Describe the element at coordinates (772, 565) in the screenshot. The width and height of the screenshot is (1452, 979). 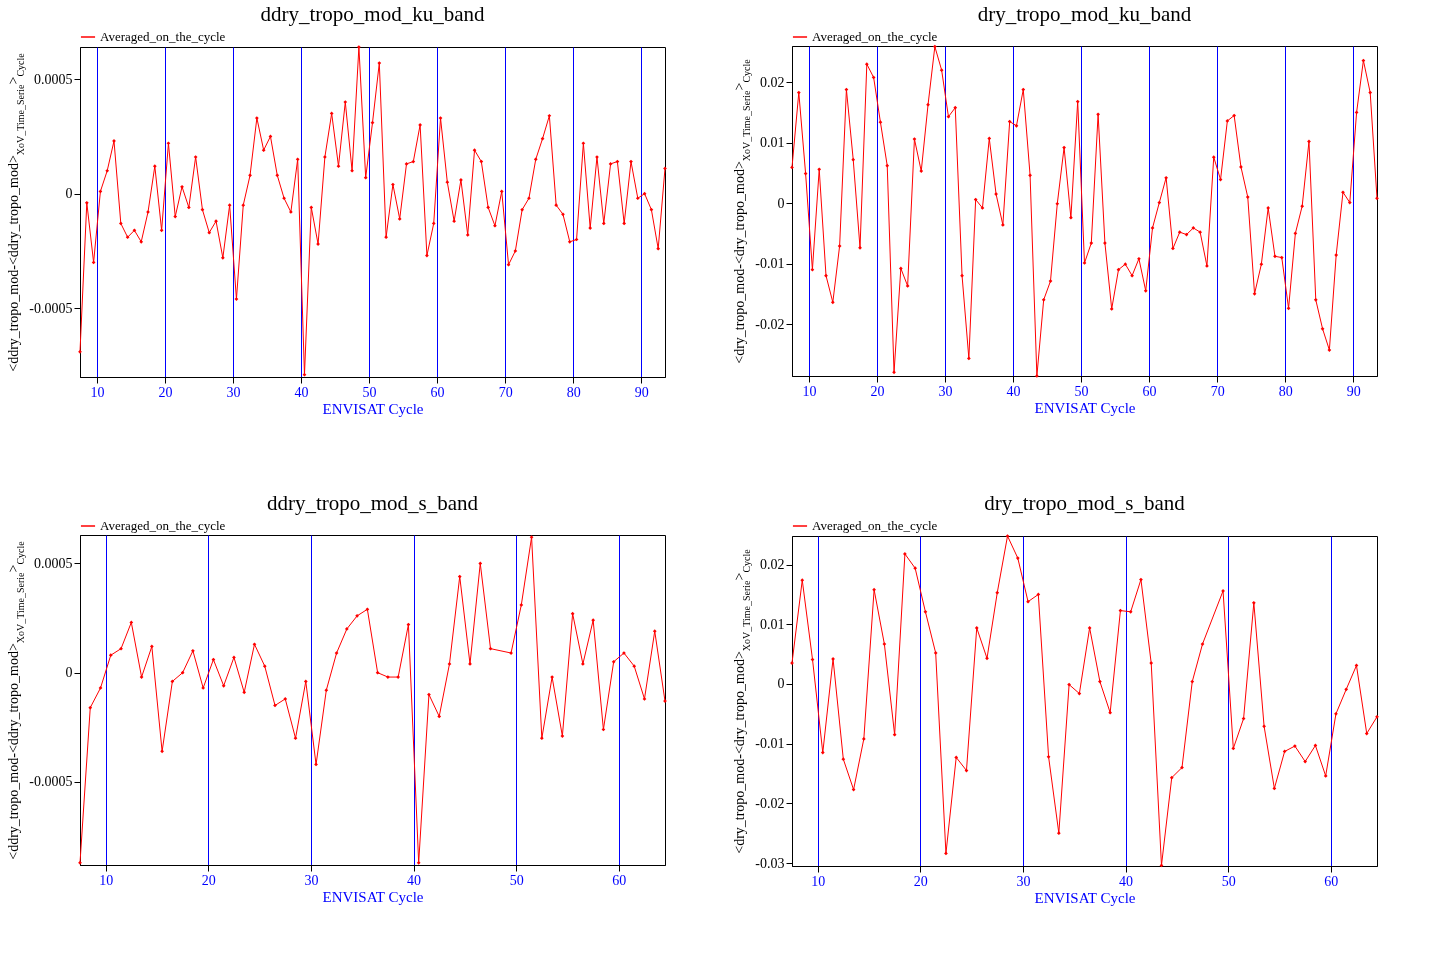
I see `y-tick-label: 0.02` at that location.